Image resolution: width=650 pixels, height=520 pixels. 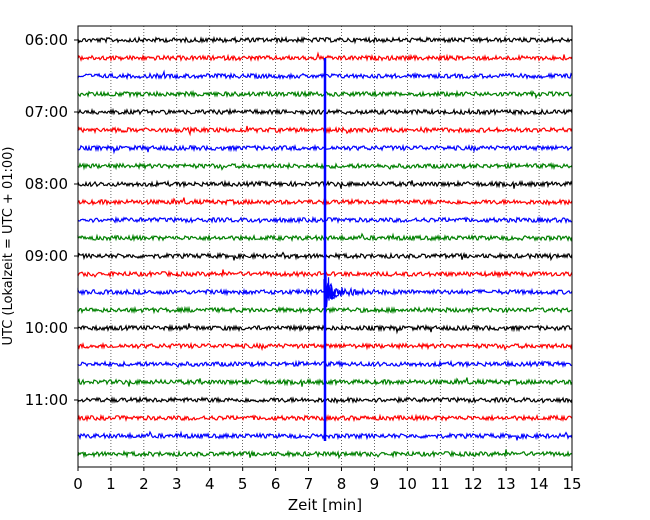 What do you see at coordinates (51, 220) in the screenshot?
I see `y-axis-ticks: 06:00 07:00 08:00 09:00 10:00 11:00` at bounding box center [51, 220].